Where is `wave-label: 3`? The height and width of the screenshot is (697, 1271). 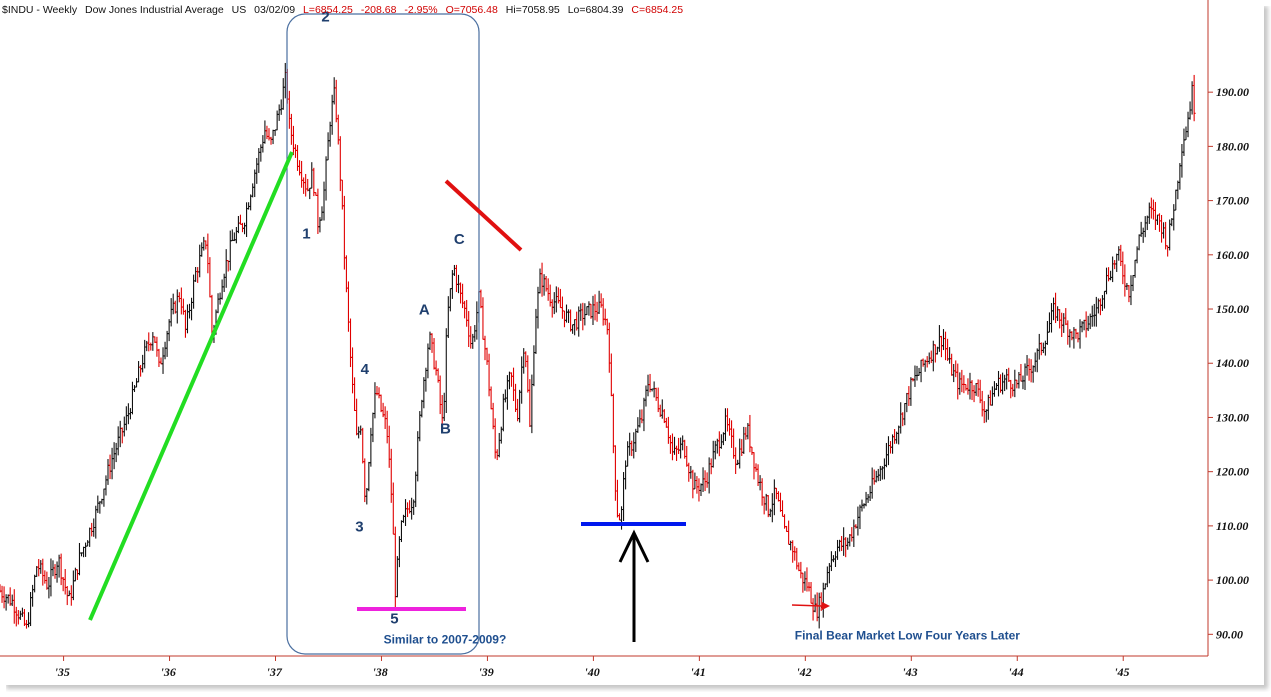
wave-label: 3 is located at coordinates (359, 526).